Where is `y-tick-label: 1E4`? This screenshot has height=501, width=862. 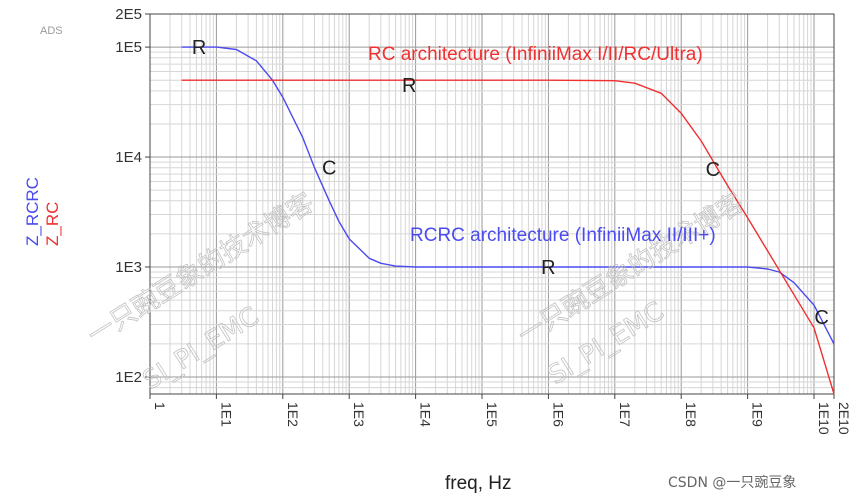
y-tick-label: 1E4 is located at coordinates (128, 157).